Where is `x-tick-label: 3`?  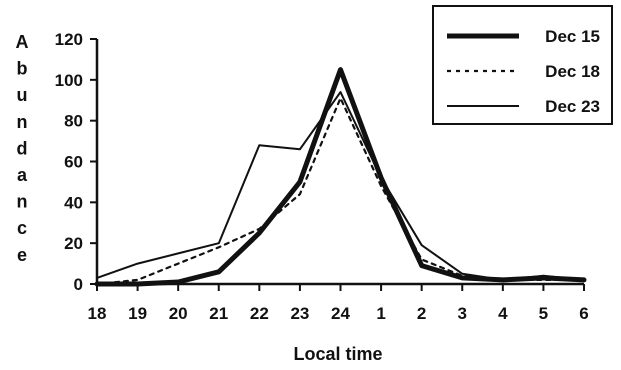
x-tick-label: 3 is located at coordinates (462, 313).